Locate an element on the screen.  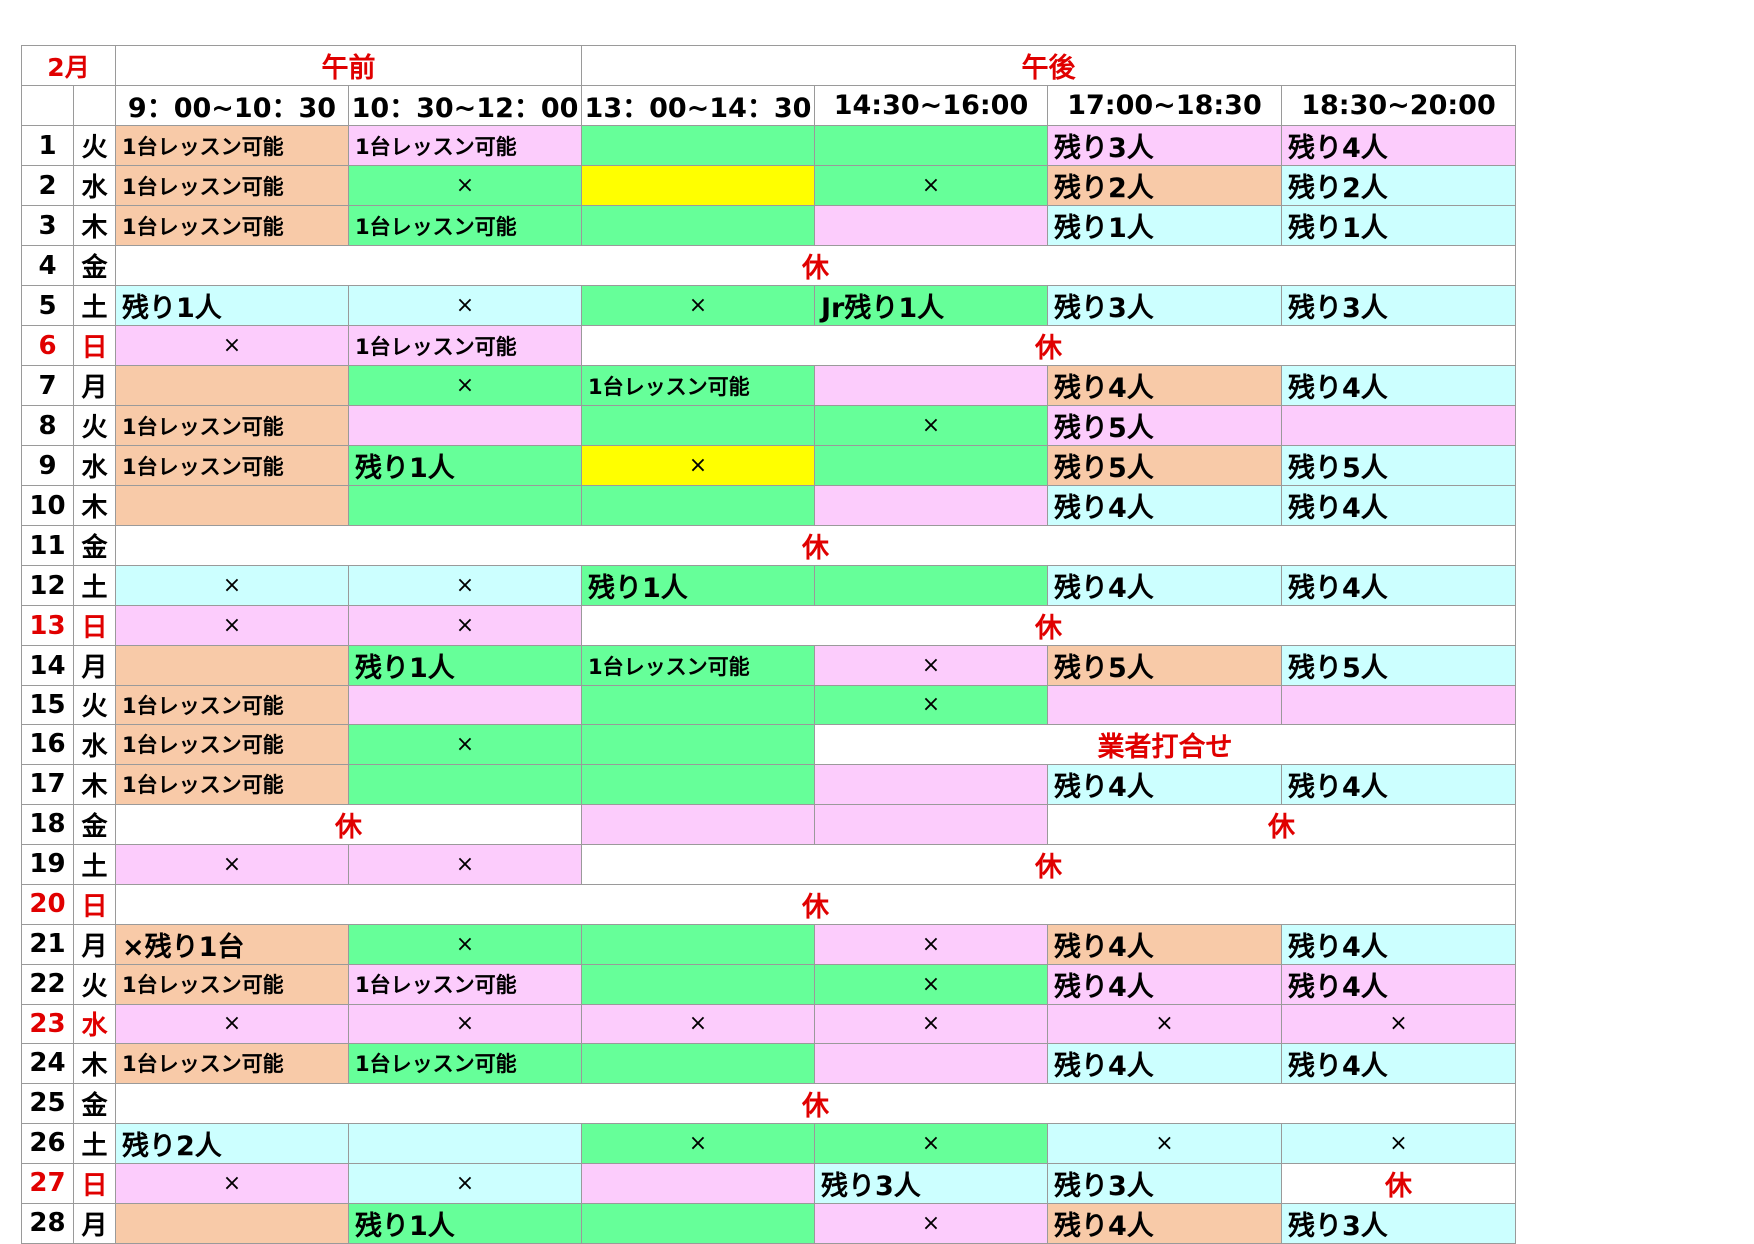
day-row: 18 金休休 is located at coordinates (768, 824).